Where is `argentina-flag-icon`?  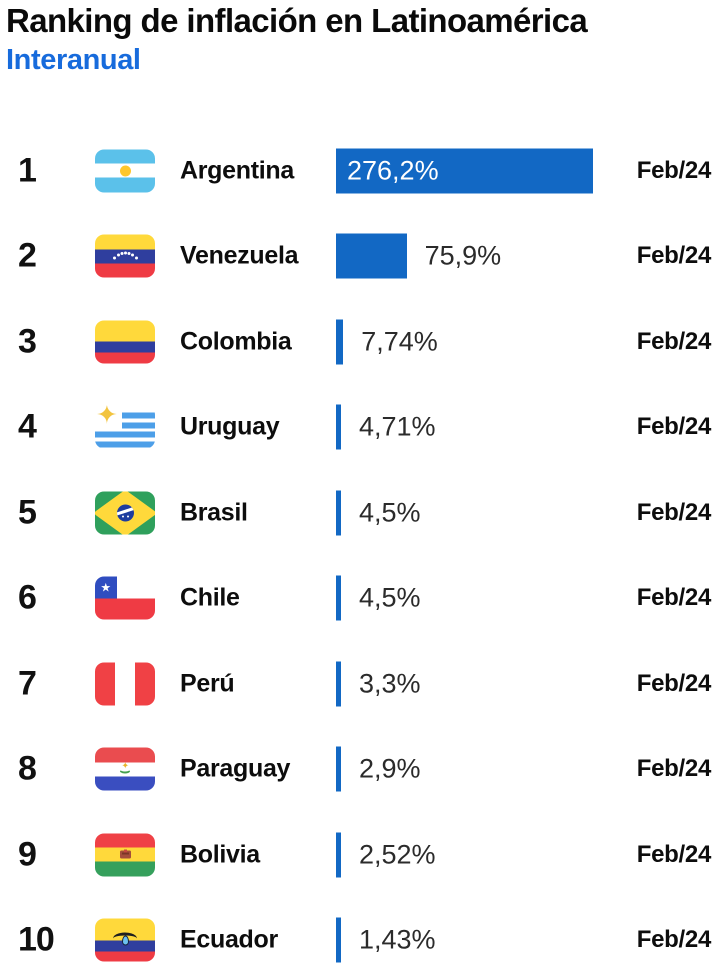 argentina-flag-icon is located at coordinates (125, 171).